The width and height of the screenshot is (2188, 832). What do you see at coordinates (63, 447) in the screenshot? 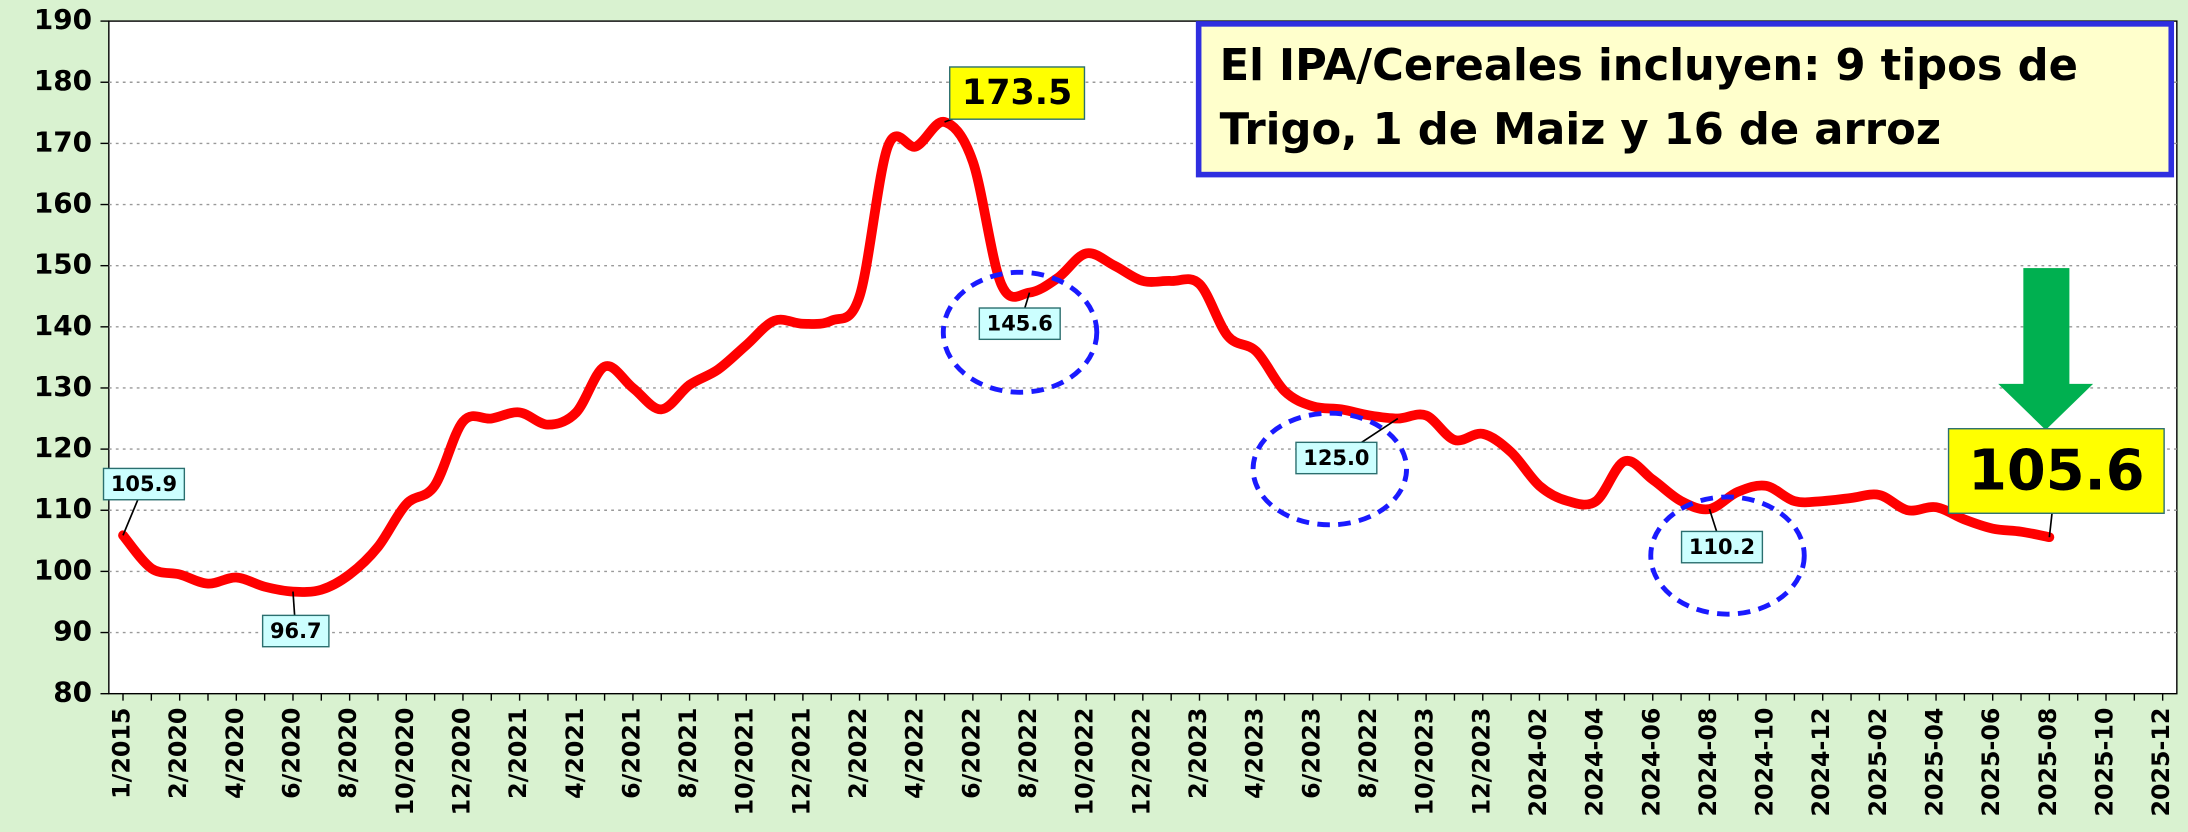
I see `y-tick-label: 120` at bounding box center [63, 447].